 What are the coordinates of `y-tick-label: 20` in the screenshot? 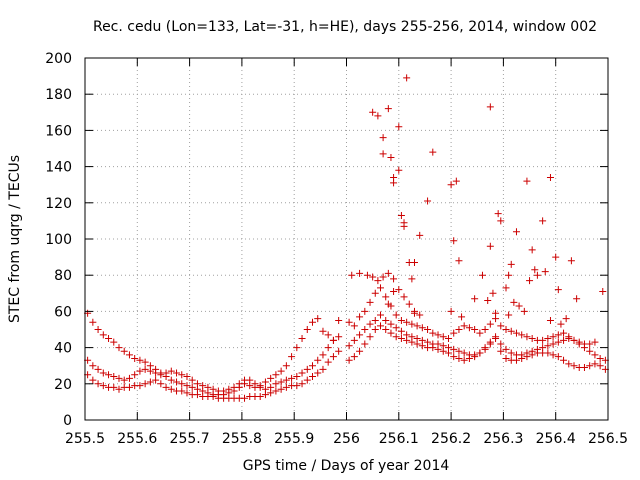 It's located at (63, 385).